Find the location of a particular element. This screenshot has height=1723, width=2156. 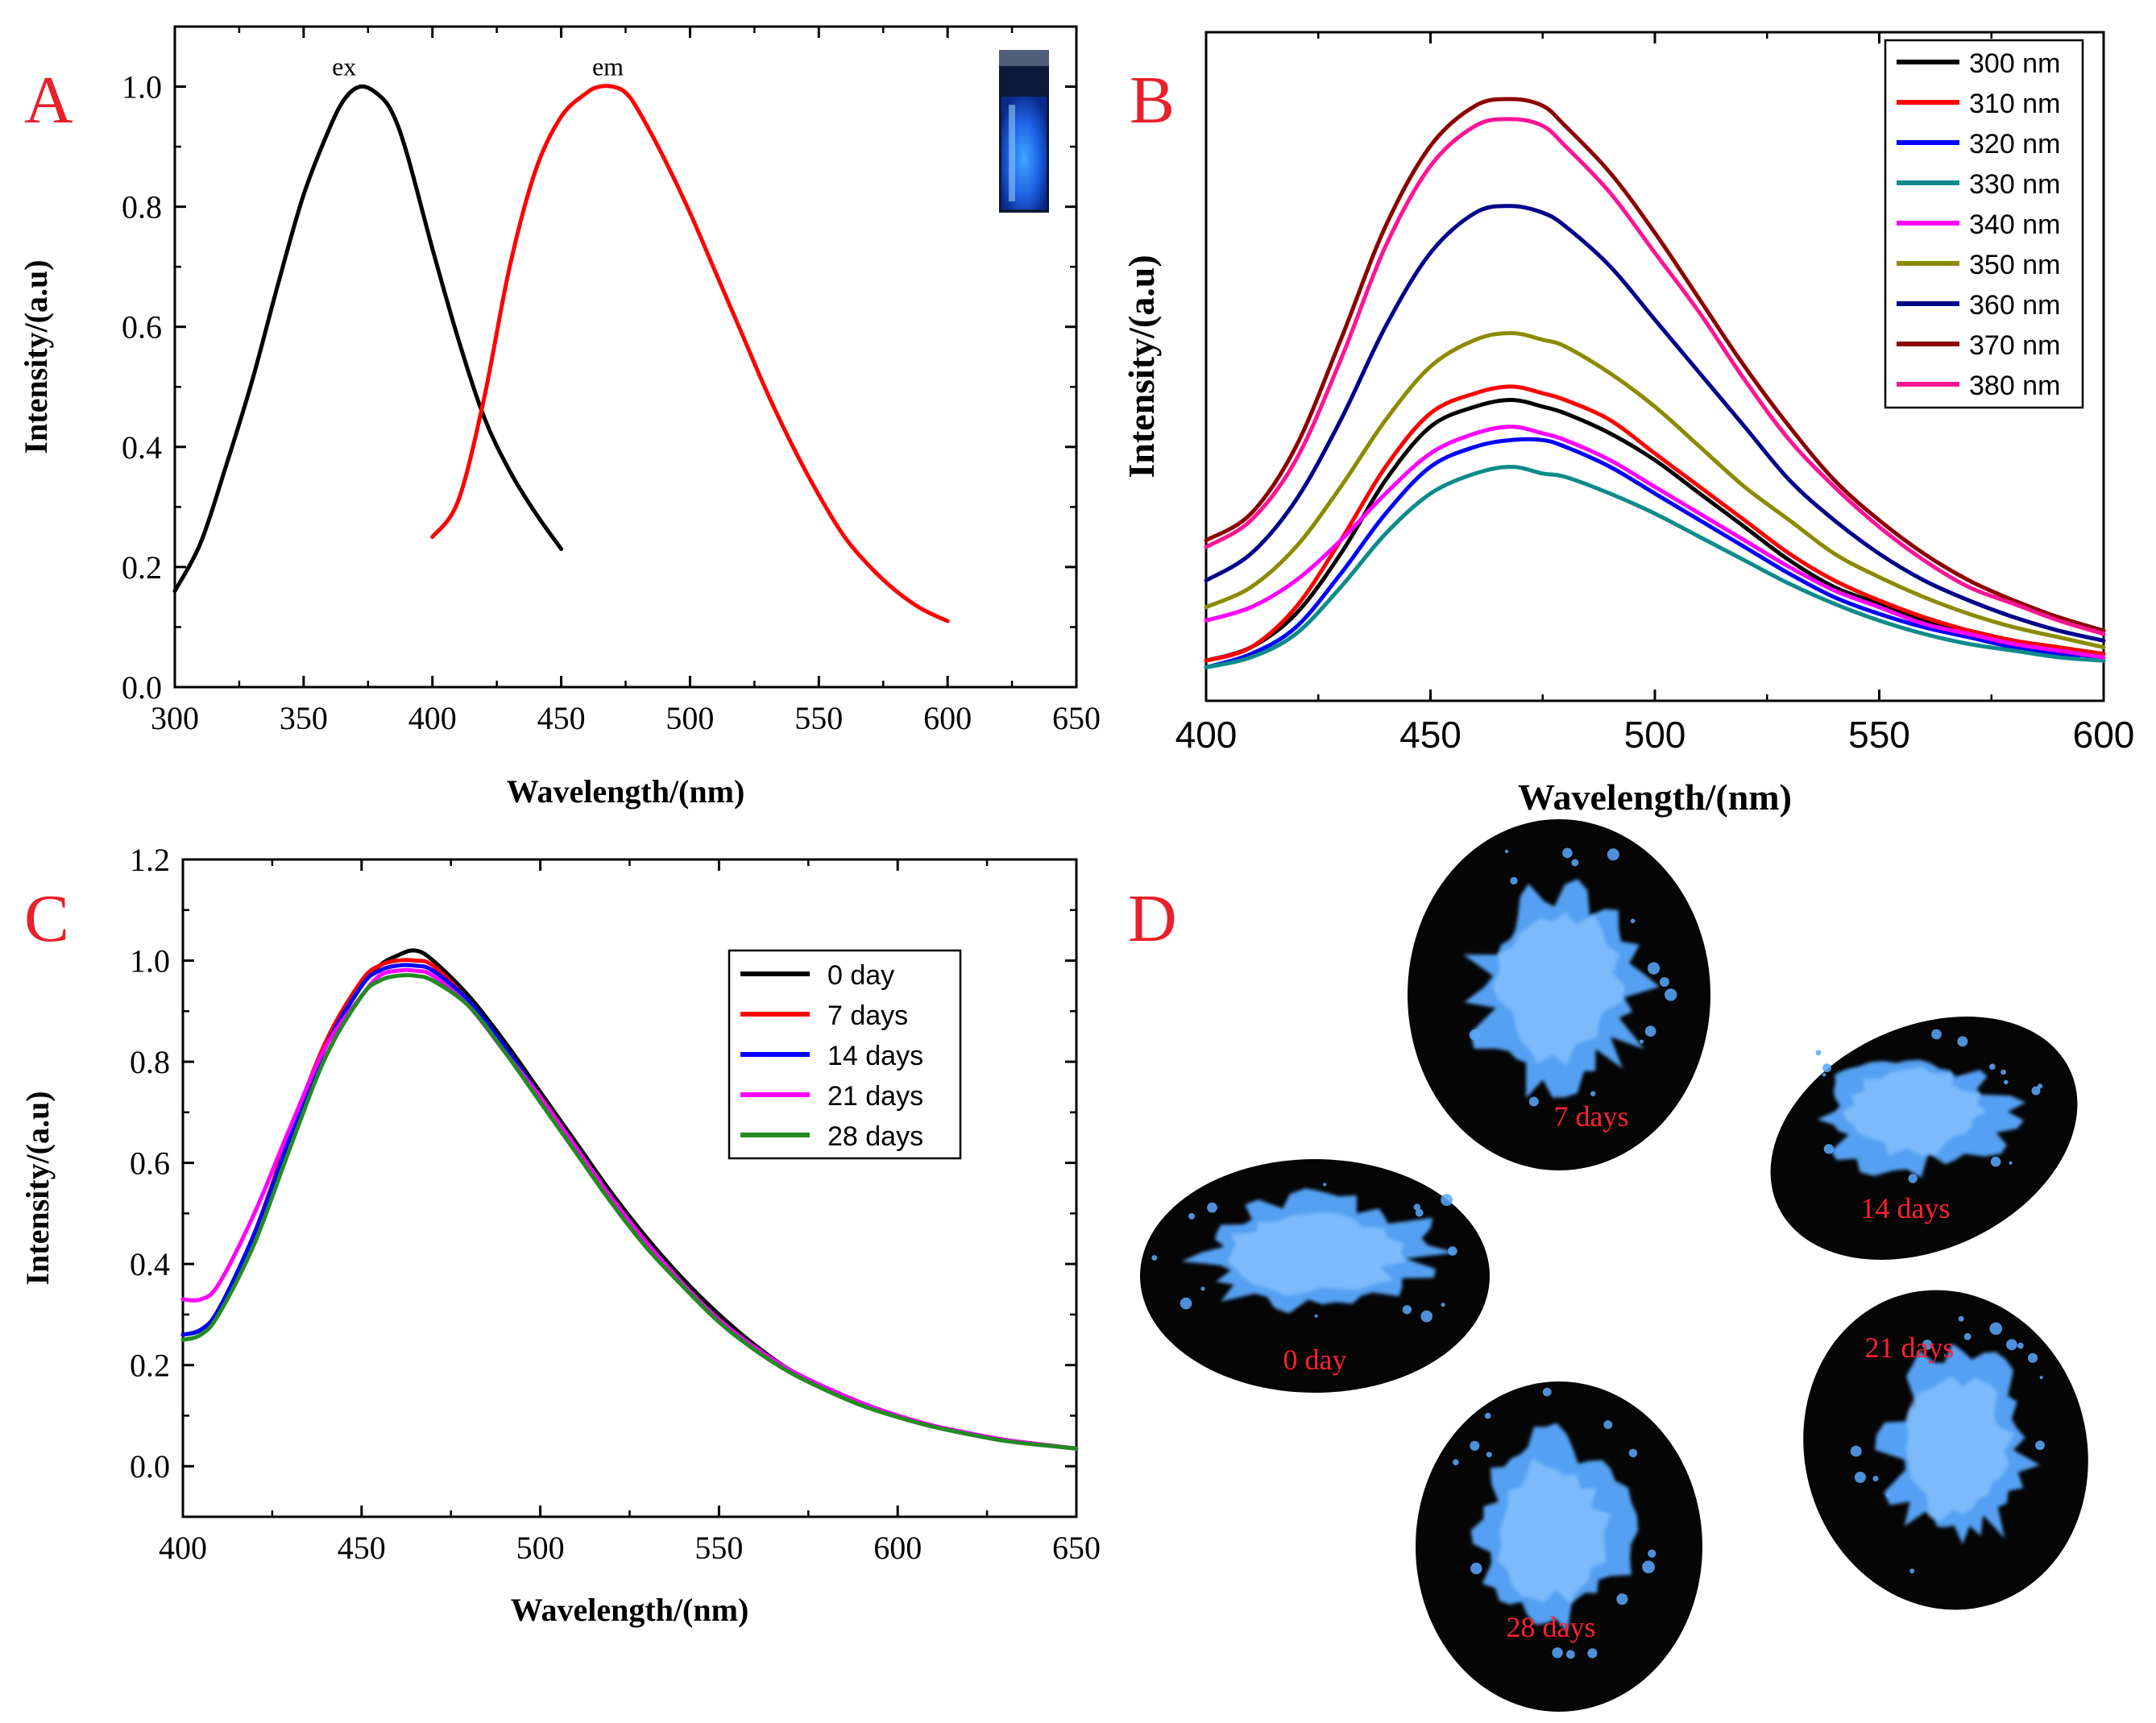

series-line-28-days is located at coordinates (629, 1212).